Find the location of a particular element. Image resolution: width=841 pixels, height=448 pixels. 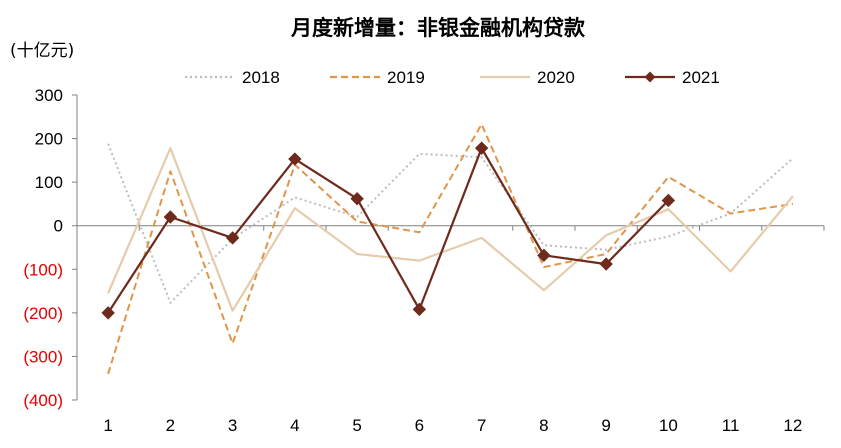

x-tick-label: 7 is located at coordinates (481, 425).